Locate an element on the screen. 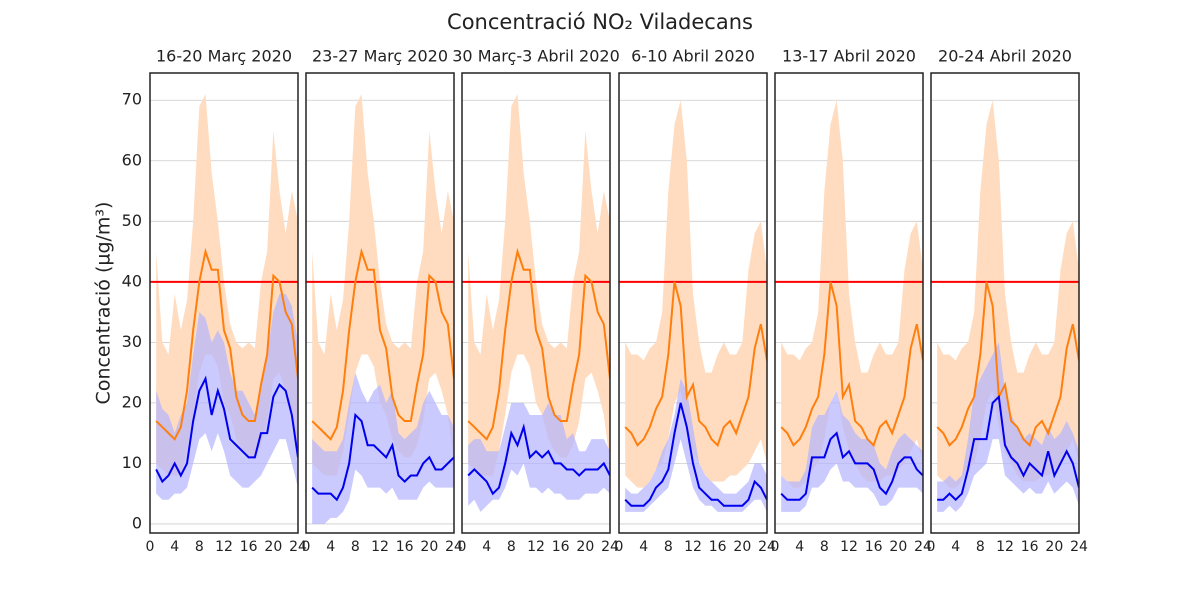  y-tick-label: 60 is located at coordinates (132, 159).